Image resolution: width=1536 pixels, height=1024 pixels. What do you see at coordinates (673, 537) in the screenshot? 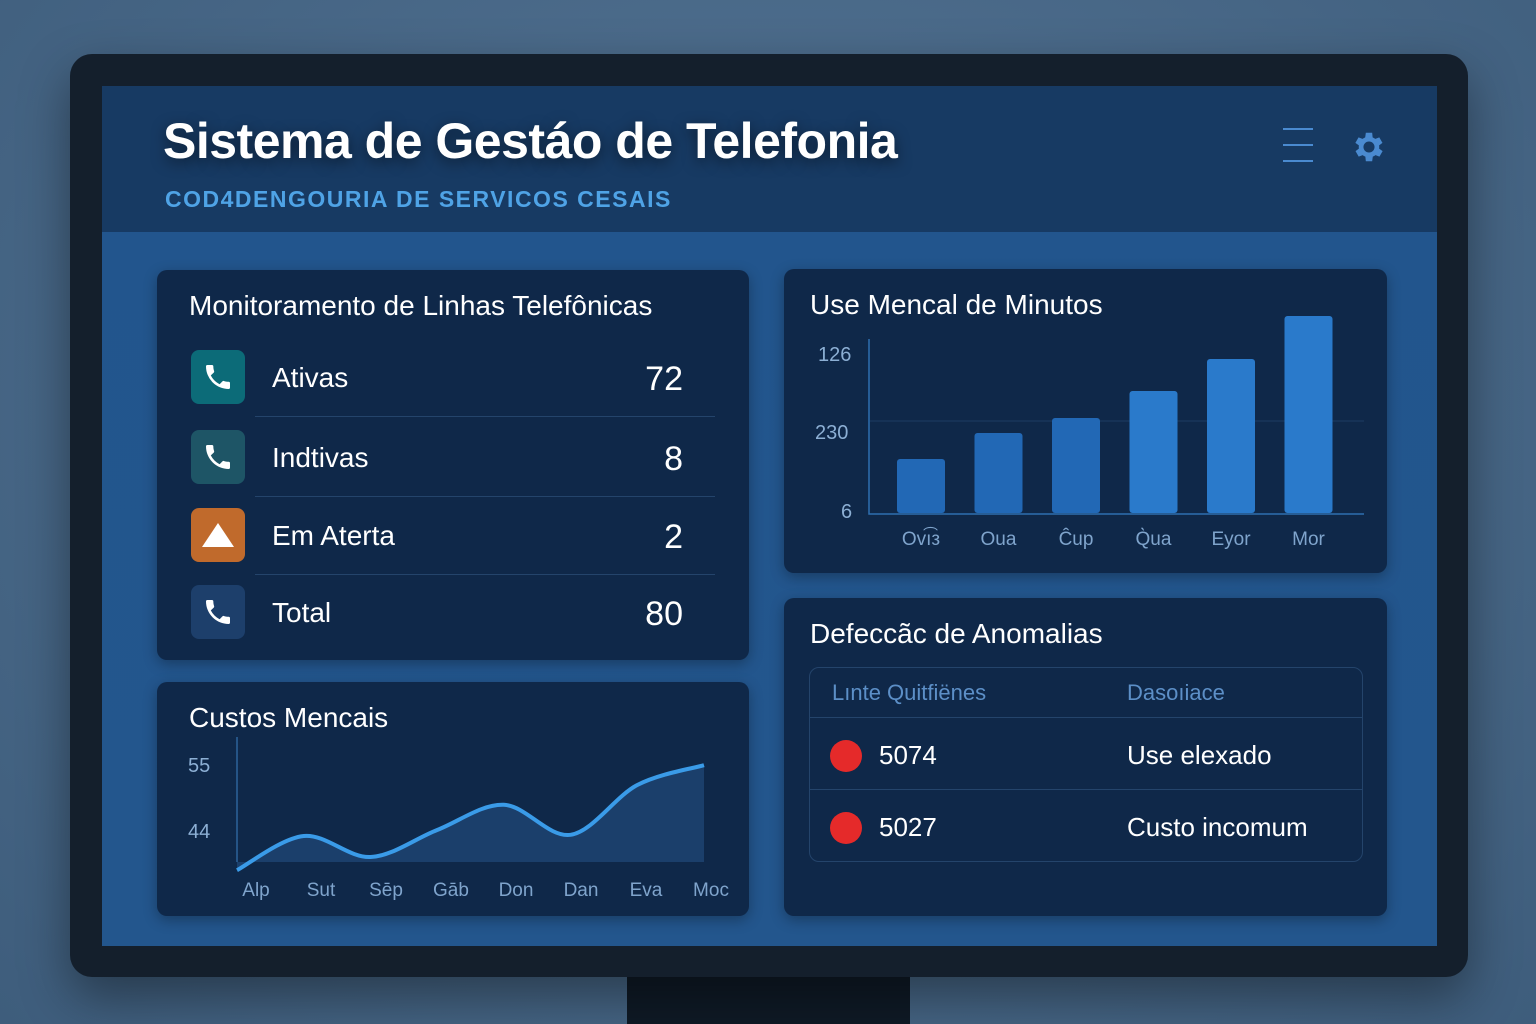
I see `status-count: 2` at bounding box center [673, 537].